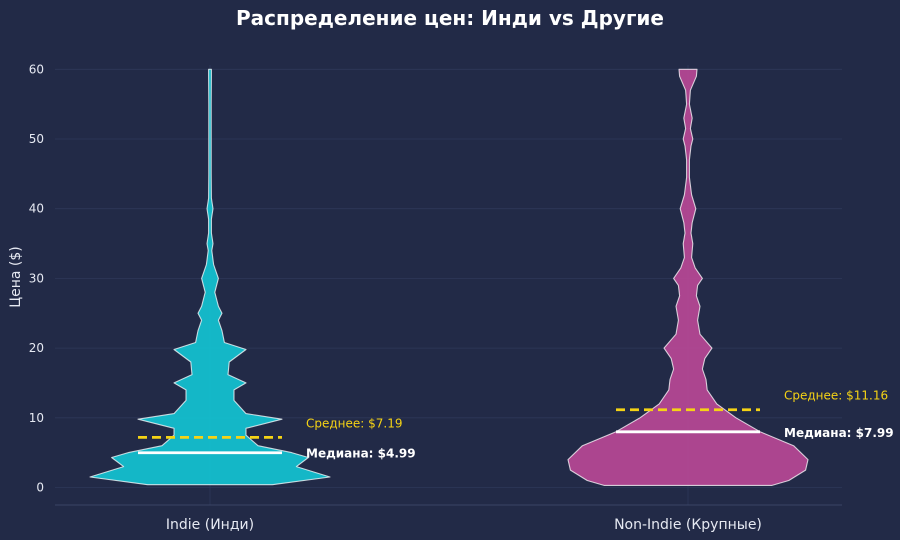 This screenshot has width=900, height=540. What do you see at coordinates (16, 277) in the screenshot?
I see `y-axis-label: Цена ($)` at bounding box center [16, 277].